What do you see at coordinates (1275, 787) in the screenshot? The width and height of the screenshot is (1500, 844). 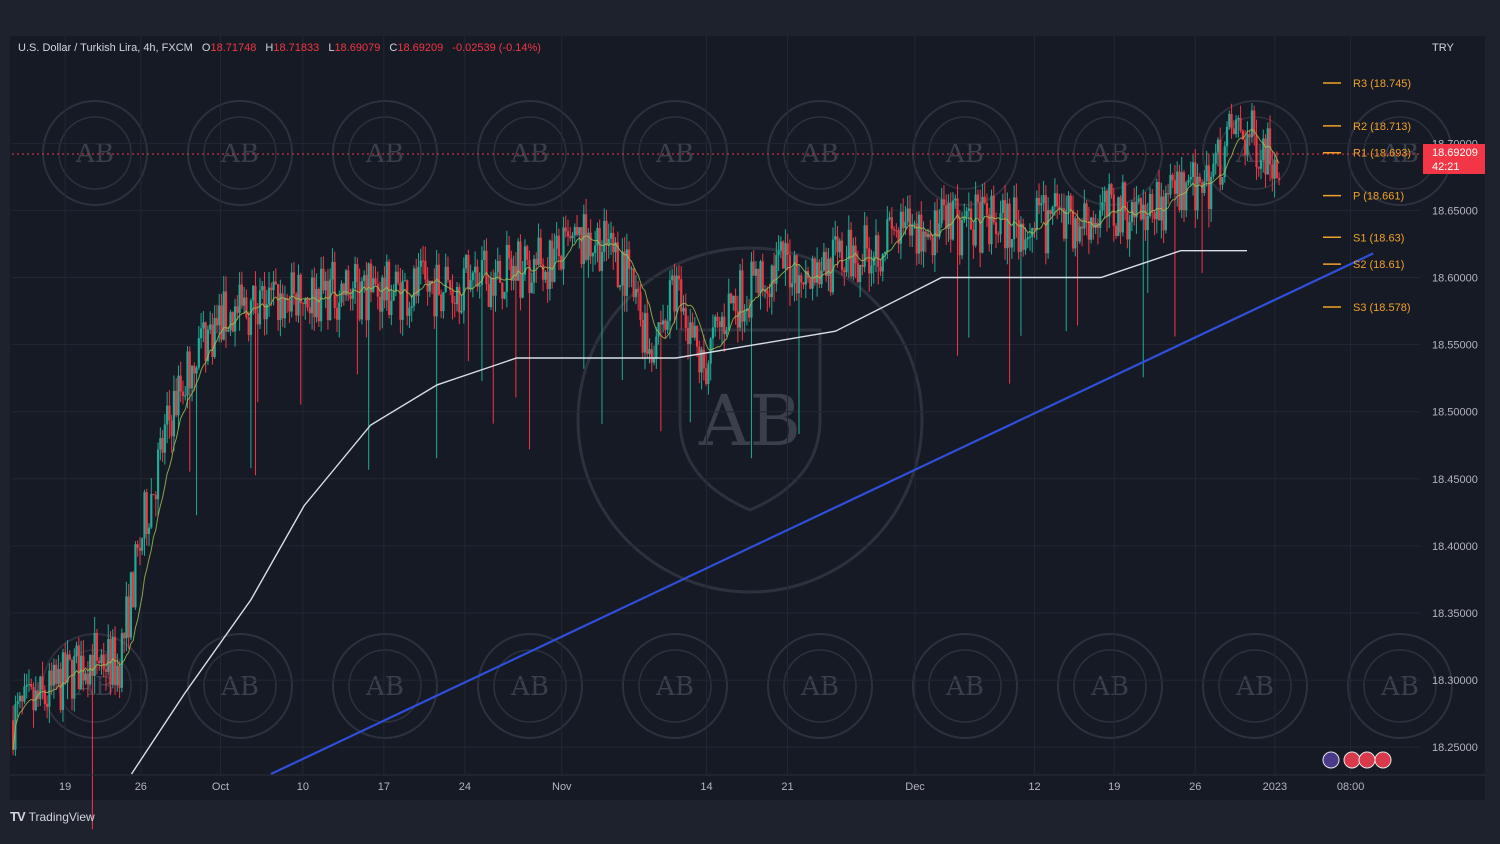 I see `time-tick-label: 2023` at bounding box center [1275, 787].